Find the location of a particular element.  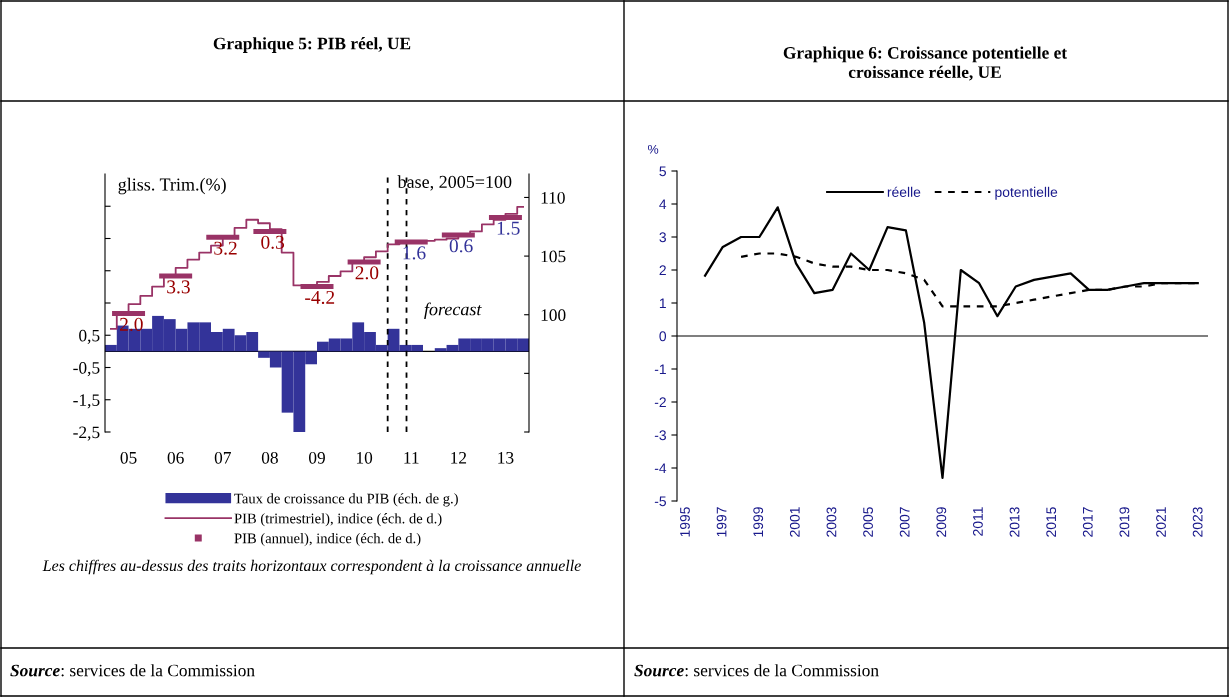

y-tick-label: -0,5 is located at coordinates (86, 369).